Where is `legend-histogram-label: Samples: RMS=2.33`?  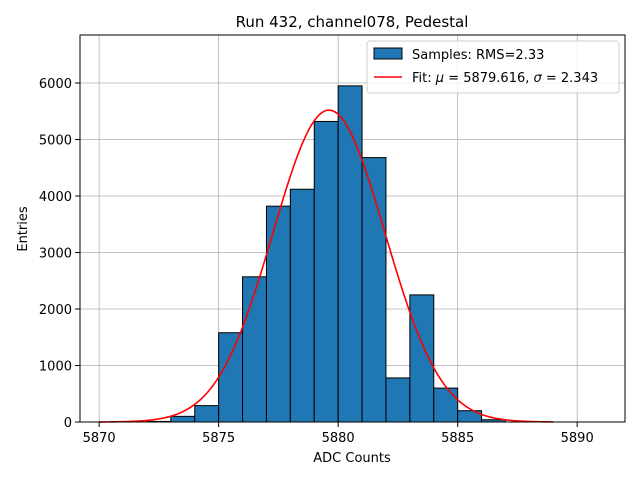
legend-histogram-label: Samples: RMS=2.33 is located at coordinates (478, 55).